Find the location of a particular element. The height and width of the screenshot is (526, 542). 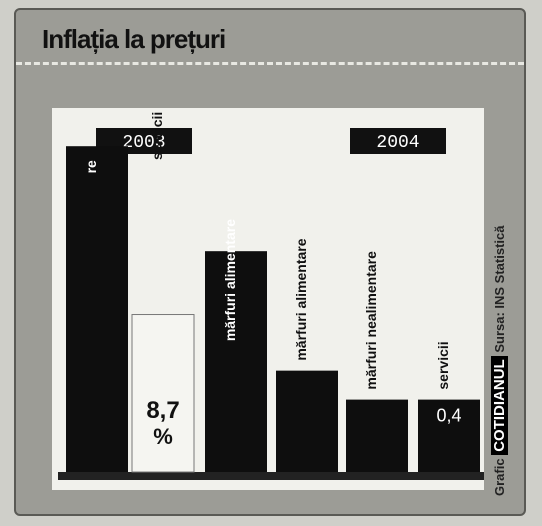

year-box is located at coordinates (398, 141).